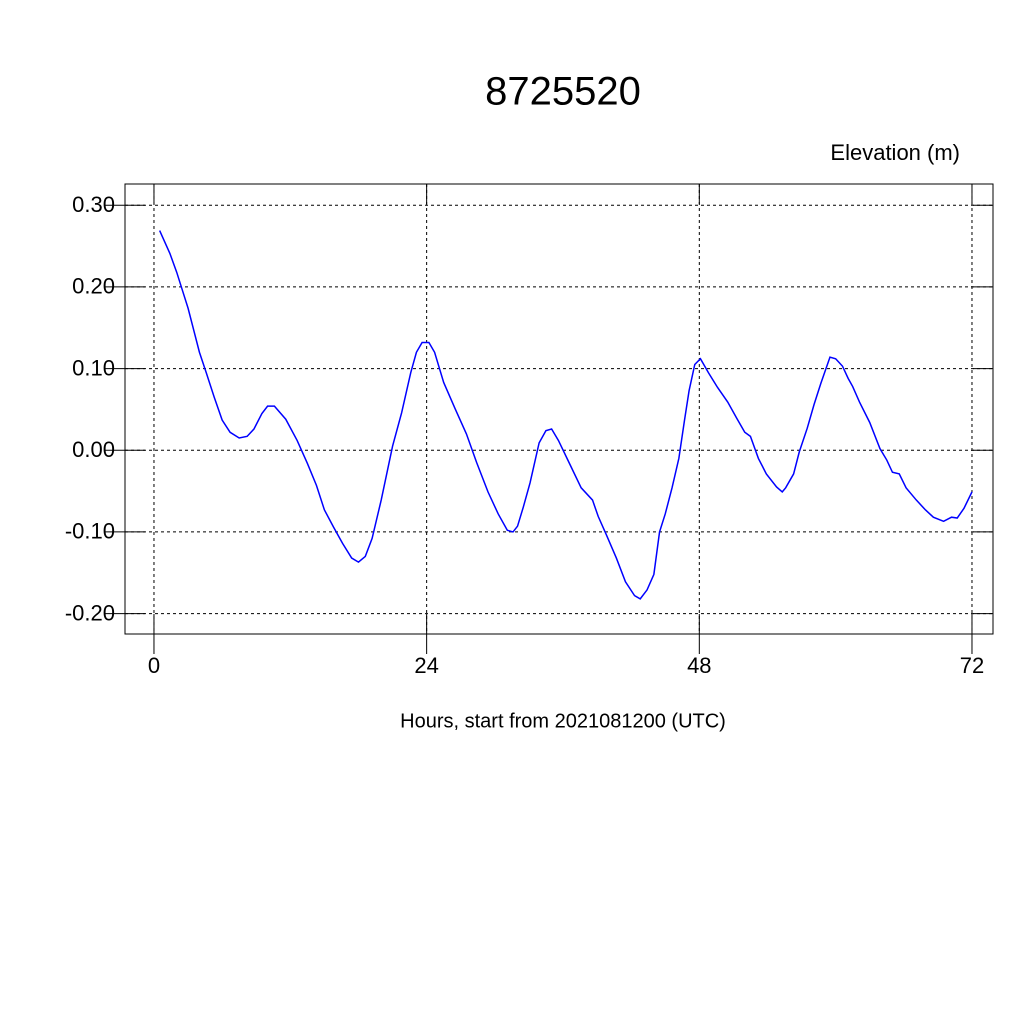  What do you see at coordinates (93, 286) in the screenshot?
I see `y-tick-label: 0.20` at bounding box center [93, 286].